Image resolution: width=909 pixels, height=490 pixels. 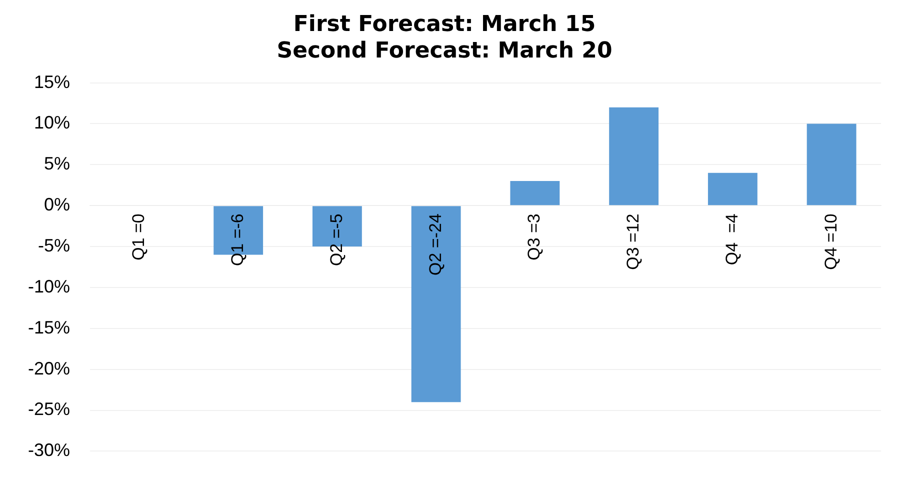 I want to click on y-tick-label: -20%, so click(x=49, y=368).